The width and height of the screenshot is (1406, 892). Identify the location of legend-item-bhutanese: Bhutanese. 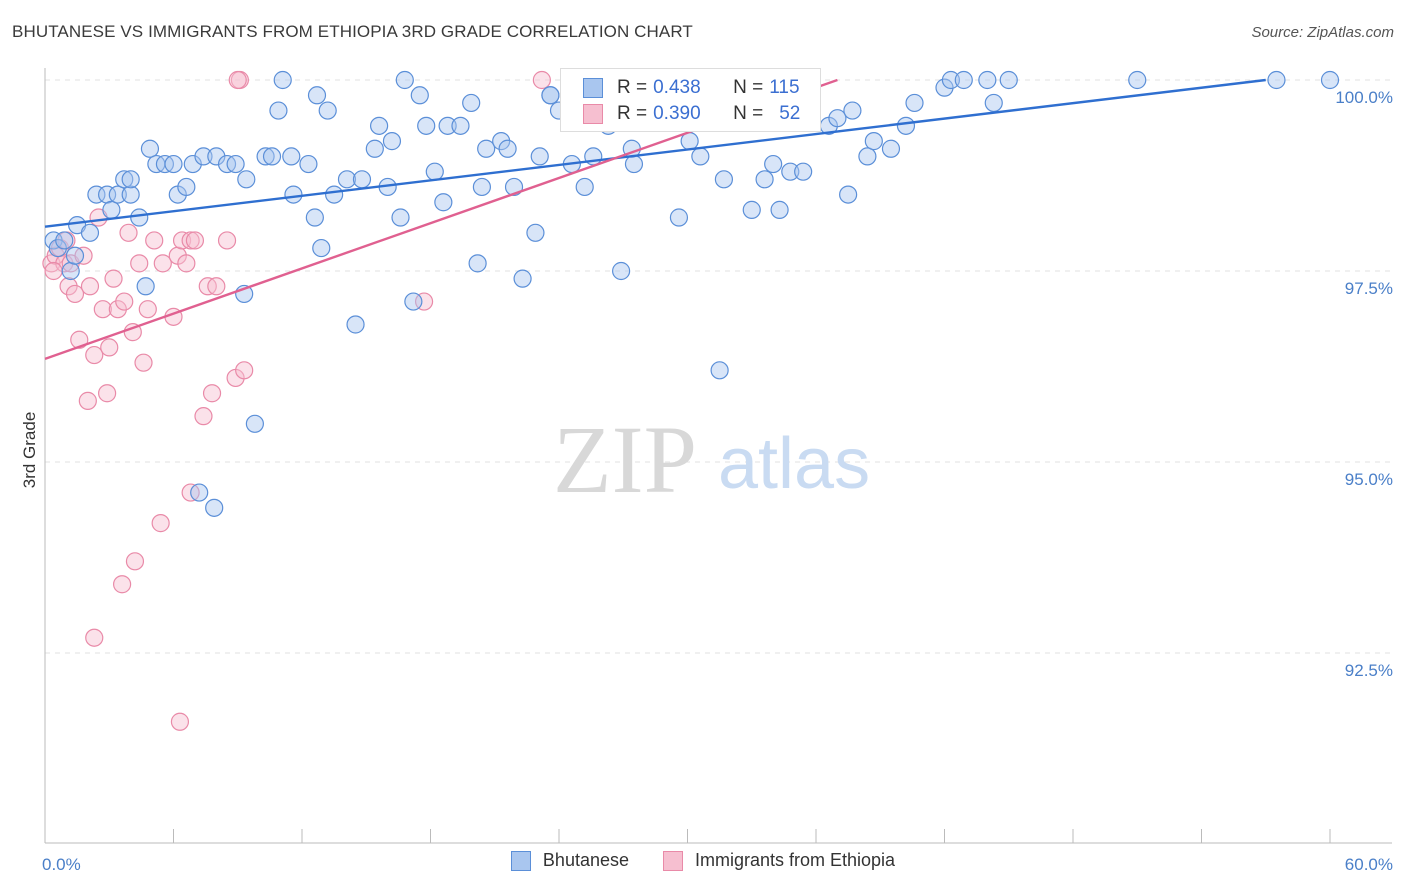
(569, 860).